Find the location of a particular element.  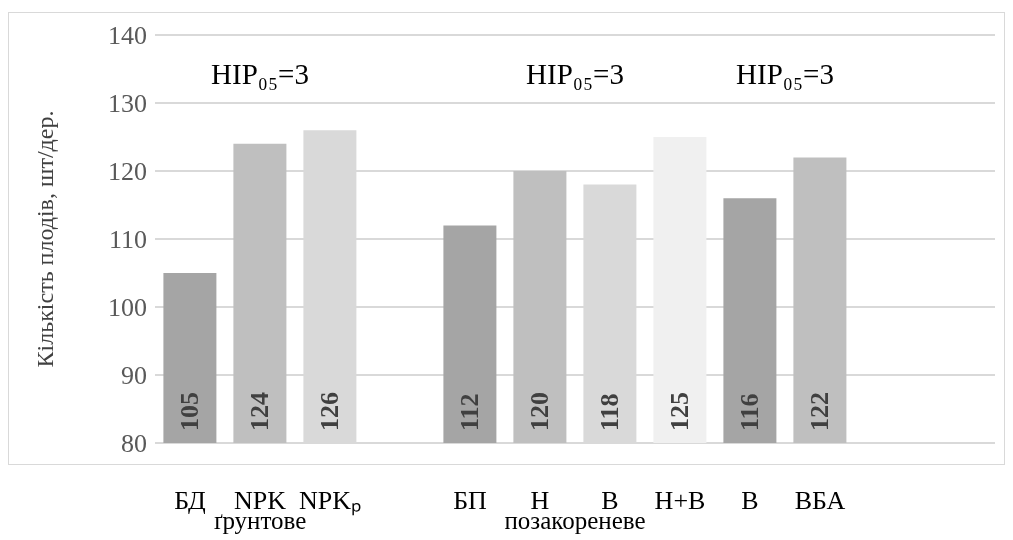

data-label: 112 is located at coordinates (470, 412).